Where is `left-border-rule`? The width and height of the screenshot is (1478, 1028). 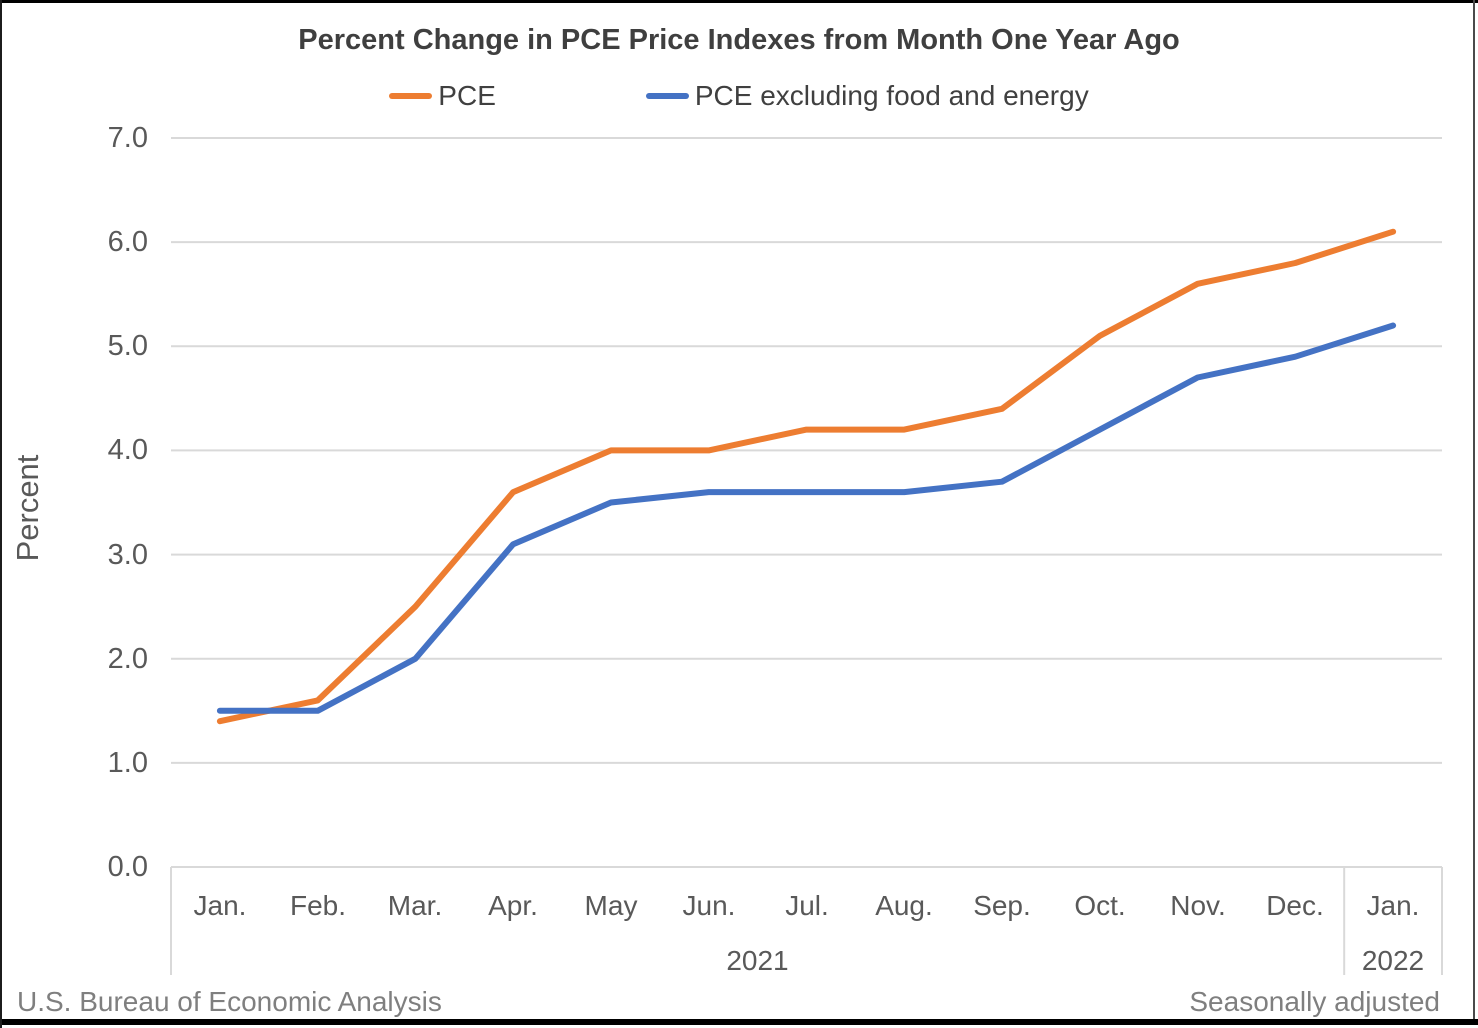
left-border-rule is located at coordinates (1, 514).